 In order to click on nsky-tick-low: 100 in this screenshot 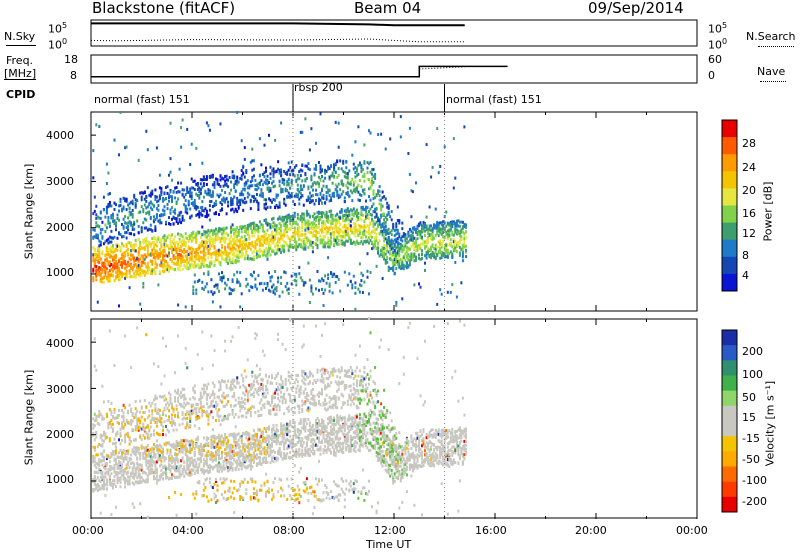, I will do `click(58, 44)`.